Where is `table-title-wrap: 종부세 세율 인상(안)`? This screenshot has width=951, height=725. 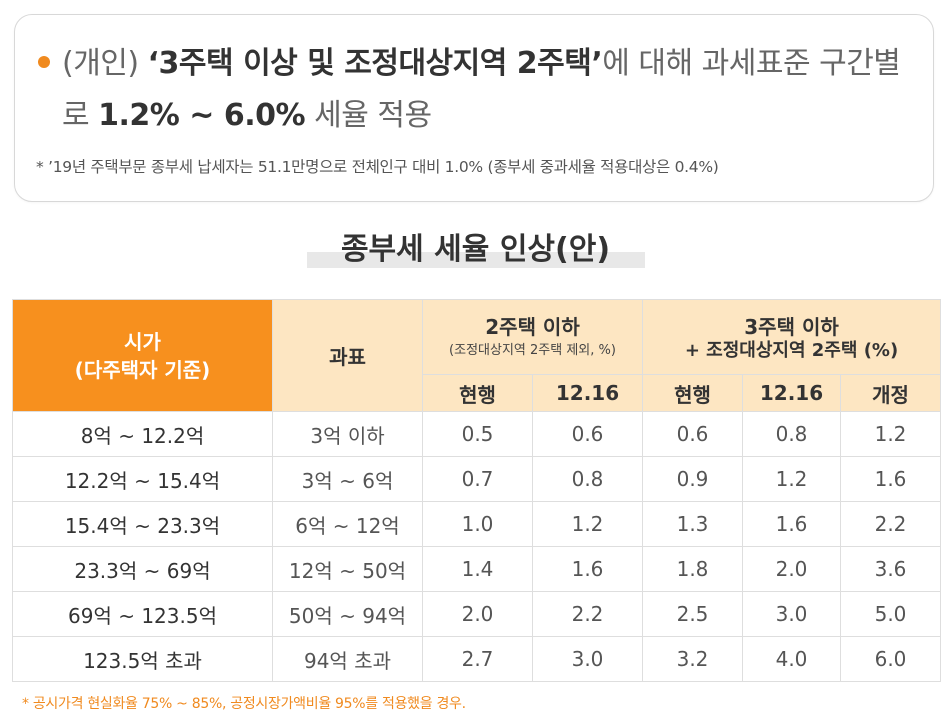 table-title-wrap: 종부세 세율 인상(안) is located at coordinates (475, 246).